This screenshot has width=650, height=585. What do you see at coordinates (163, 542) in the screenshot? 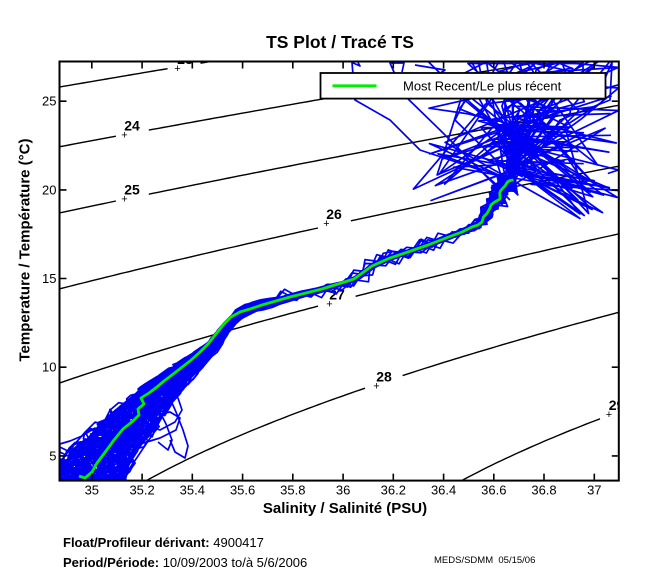
I see `svg-text:Float/Profileur dérivant: 4900: Float/Profileur dérivant: 4900417` at bounding box center [163, 542].